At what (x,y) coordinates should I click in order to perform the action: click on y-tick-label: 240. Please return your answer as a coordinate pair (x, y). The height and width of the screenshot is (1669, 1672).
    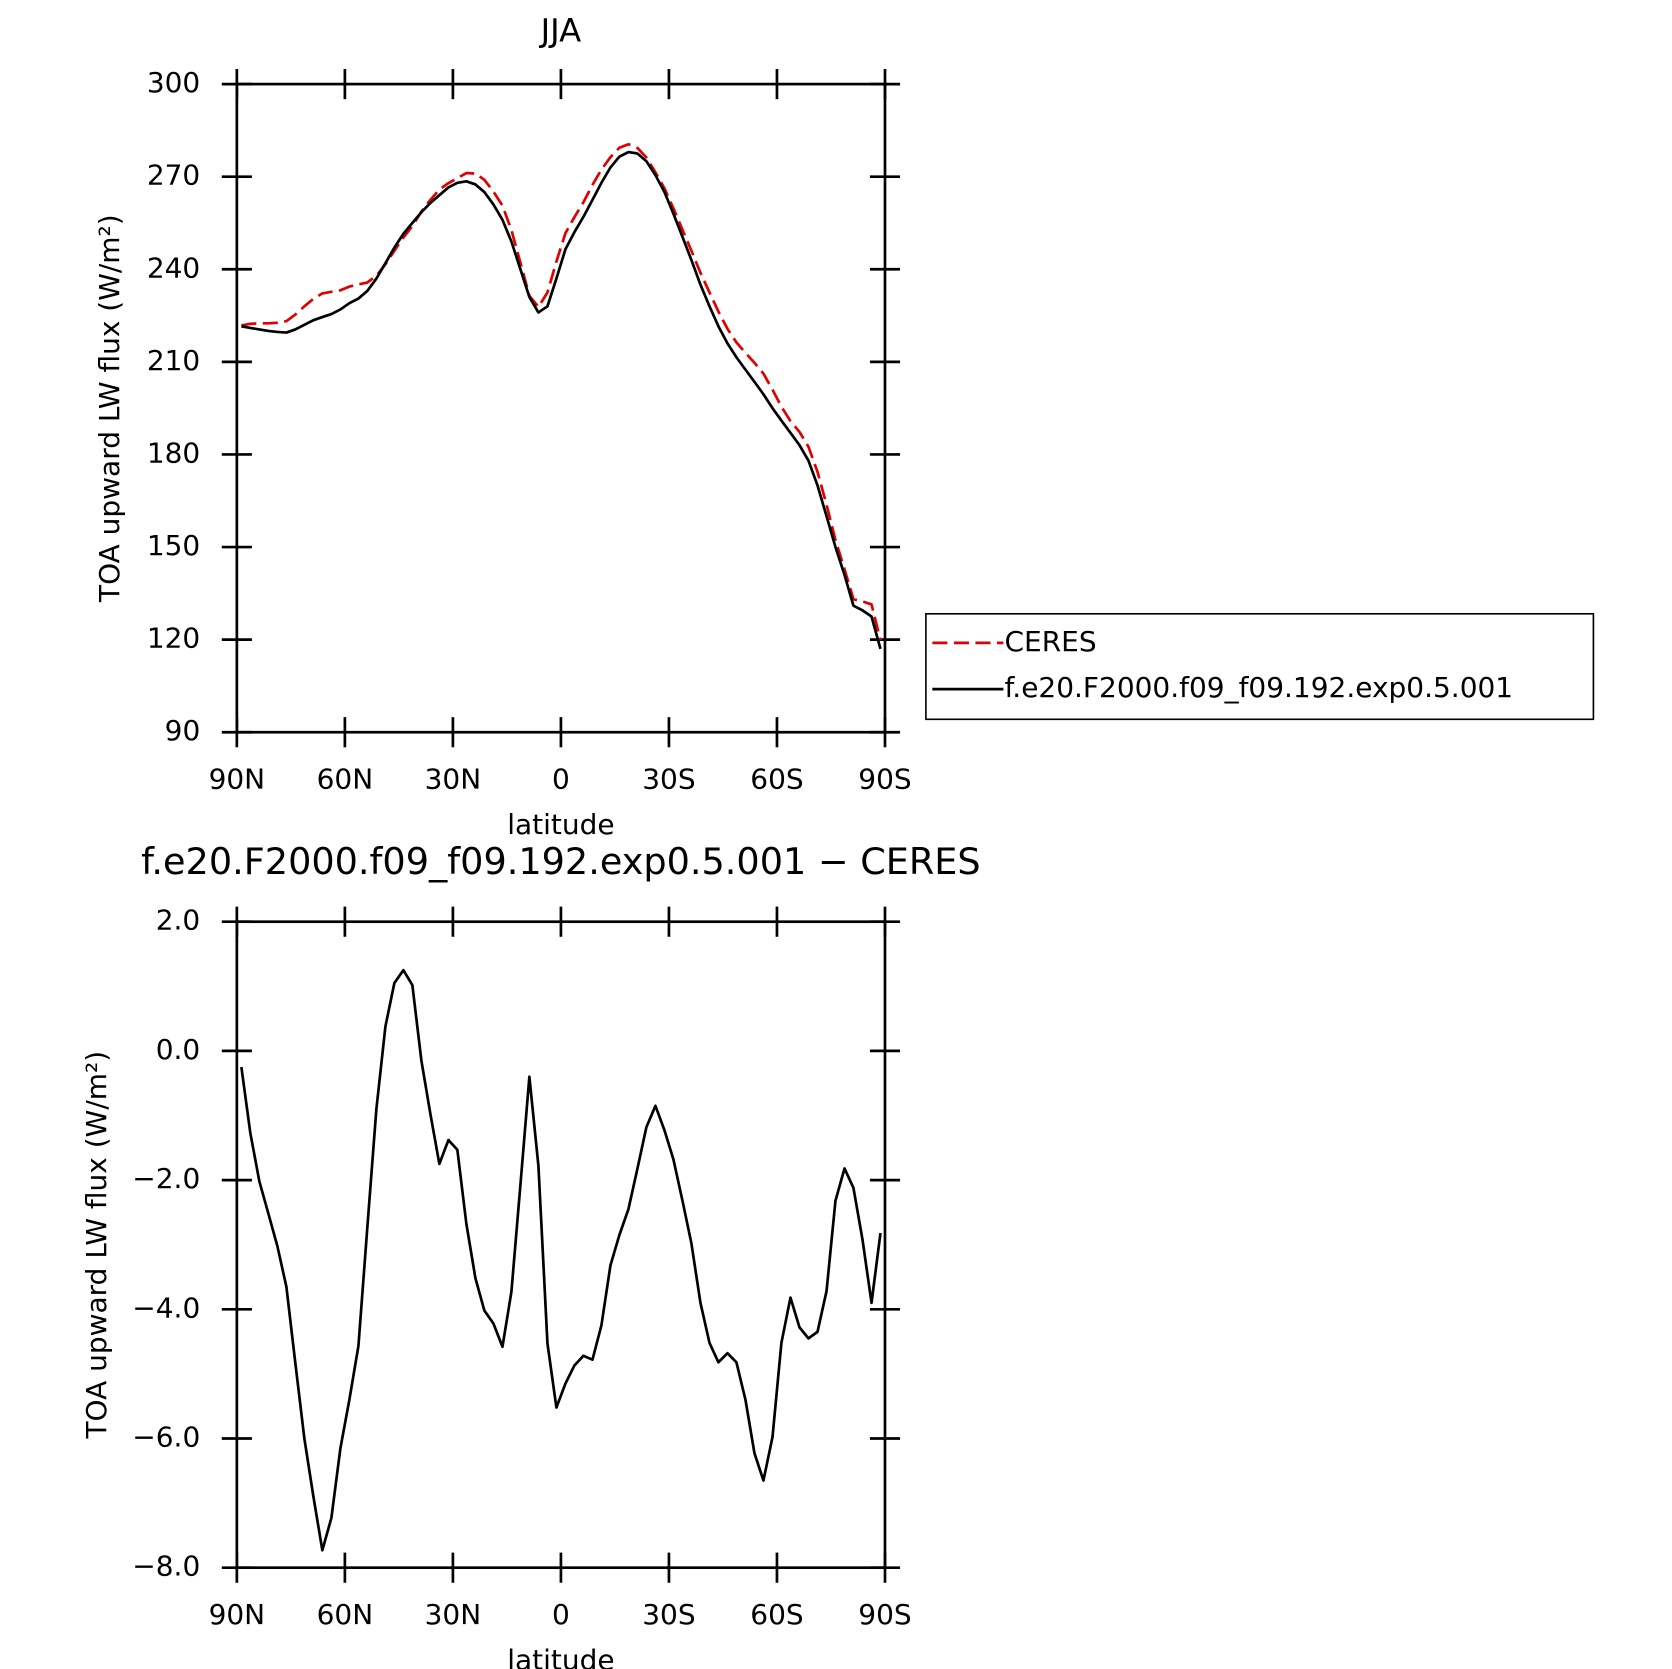
    Looking at the image, I should click on (173, 267).